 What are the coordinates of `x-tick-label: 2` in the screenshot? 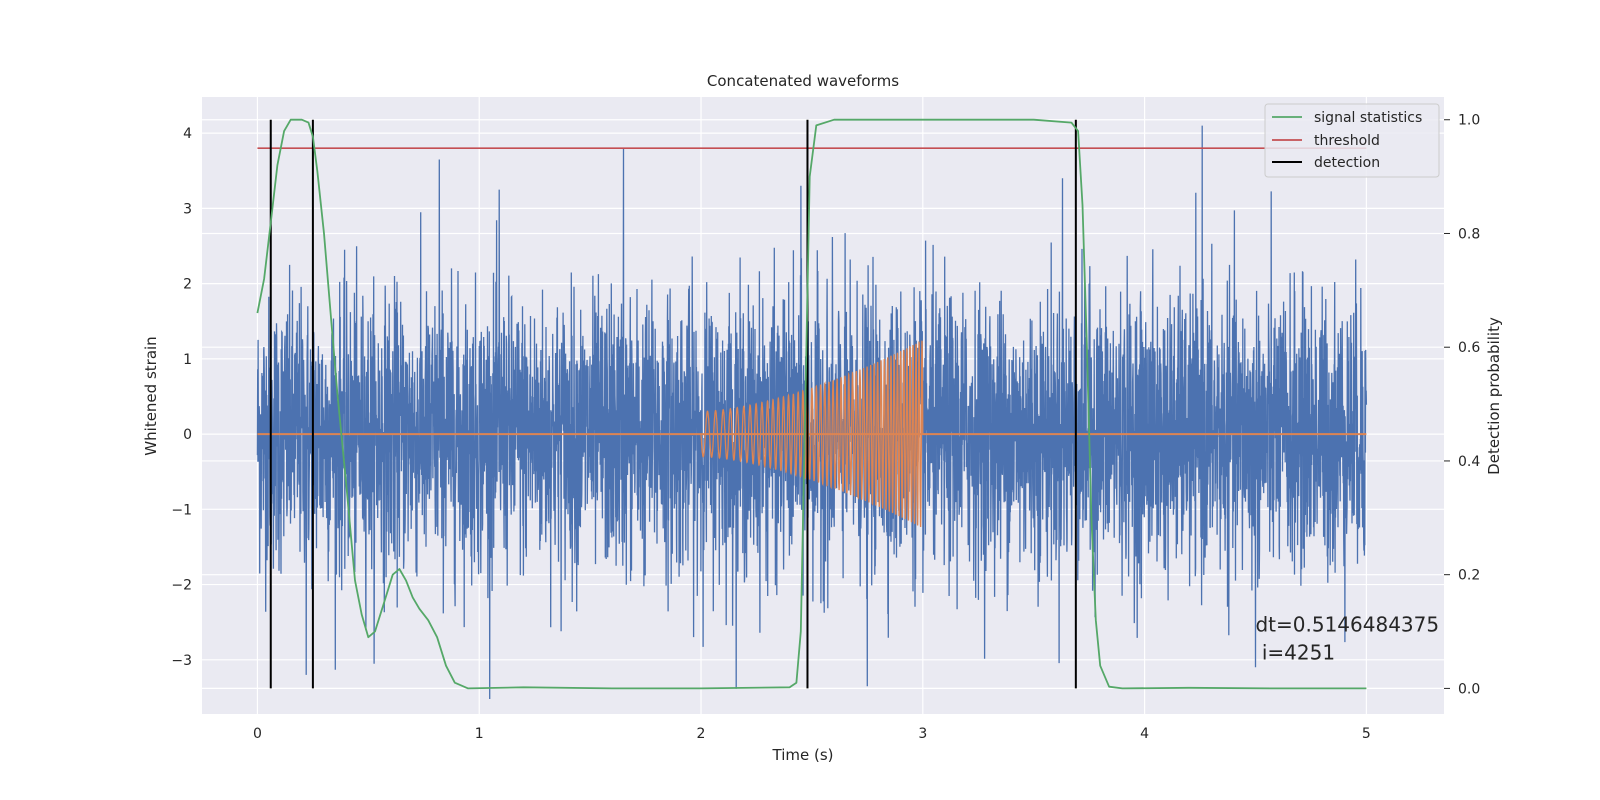 It's located at (701, 734).